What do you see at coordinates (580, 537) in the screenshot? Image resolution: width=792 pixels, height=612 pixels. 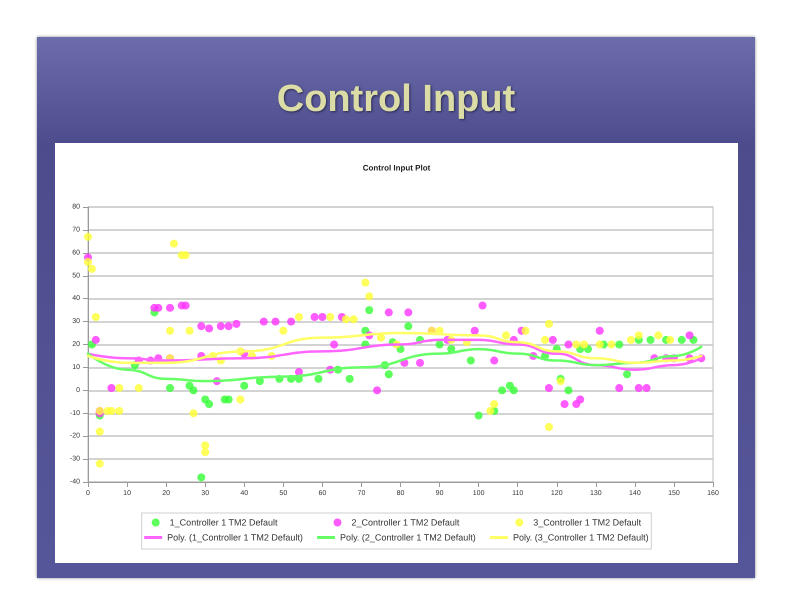 I see `legend-label: Poly. (3_Controller 1 TM2 Default)` at bounding box center [580, 537].